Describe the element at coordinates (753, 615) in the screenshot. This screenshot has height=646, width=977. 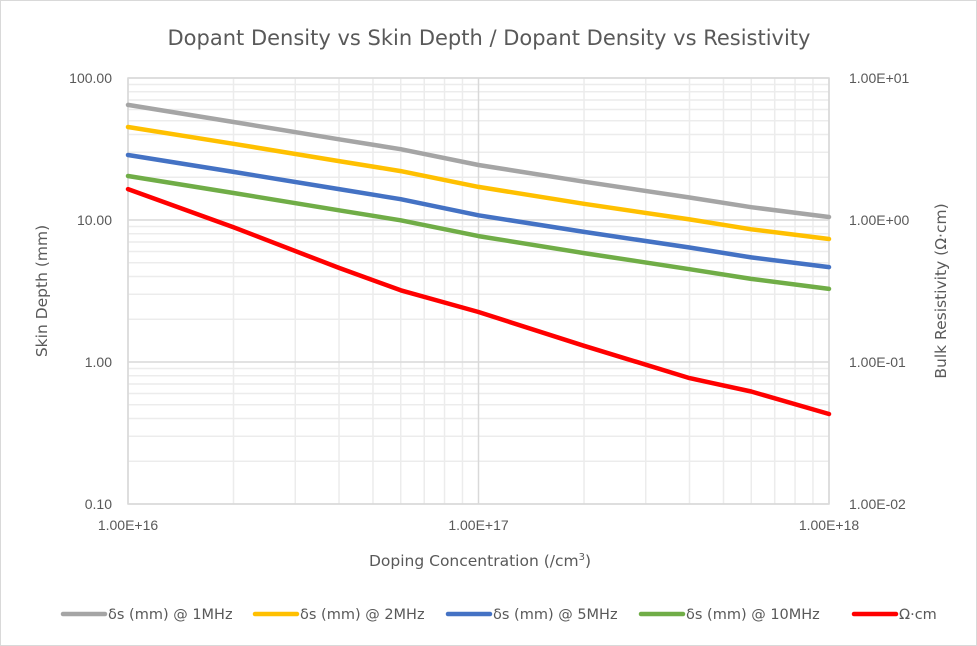
I see `legend-label: δs (mm) @ 10MHz` at that location.